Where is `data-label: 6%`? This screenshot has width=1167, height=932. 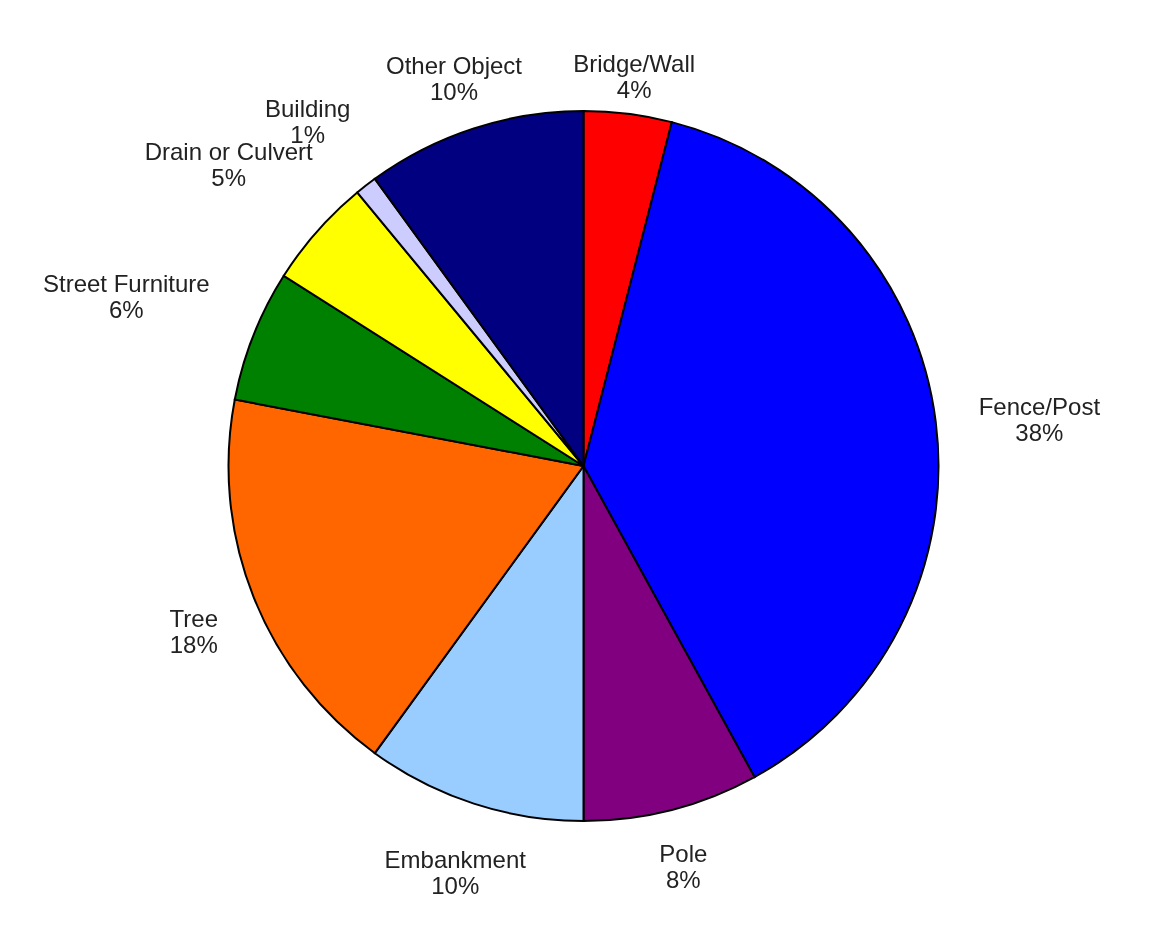
data-label: 6% is located at coordinates (126, 309).